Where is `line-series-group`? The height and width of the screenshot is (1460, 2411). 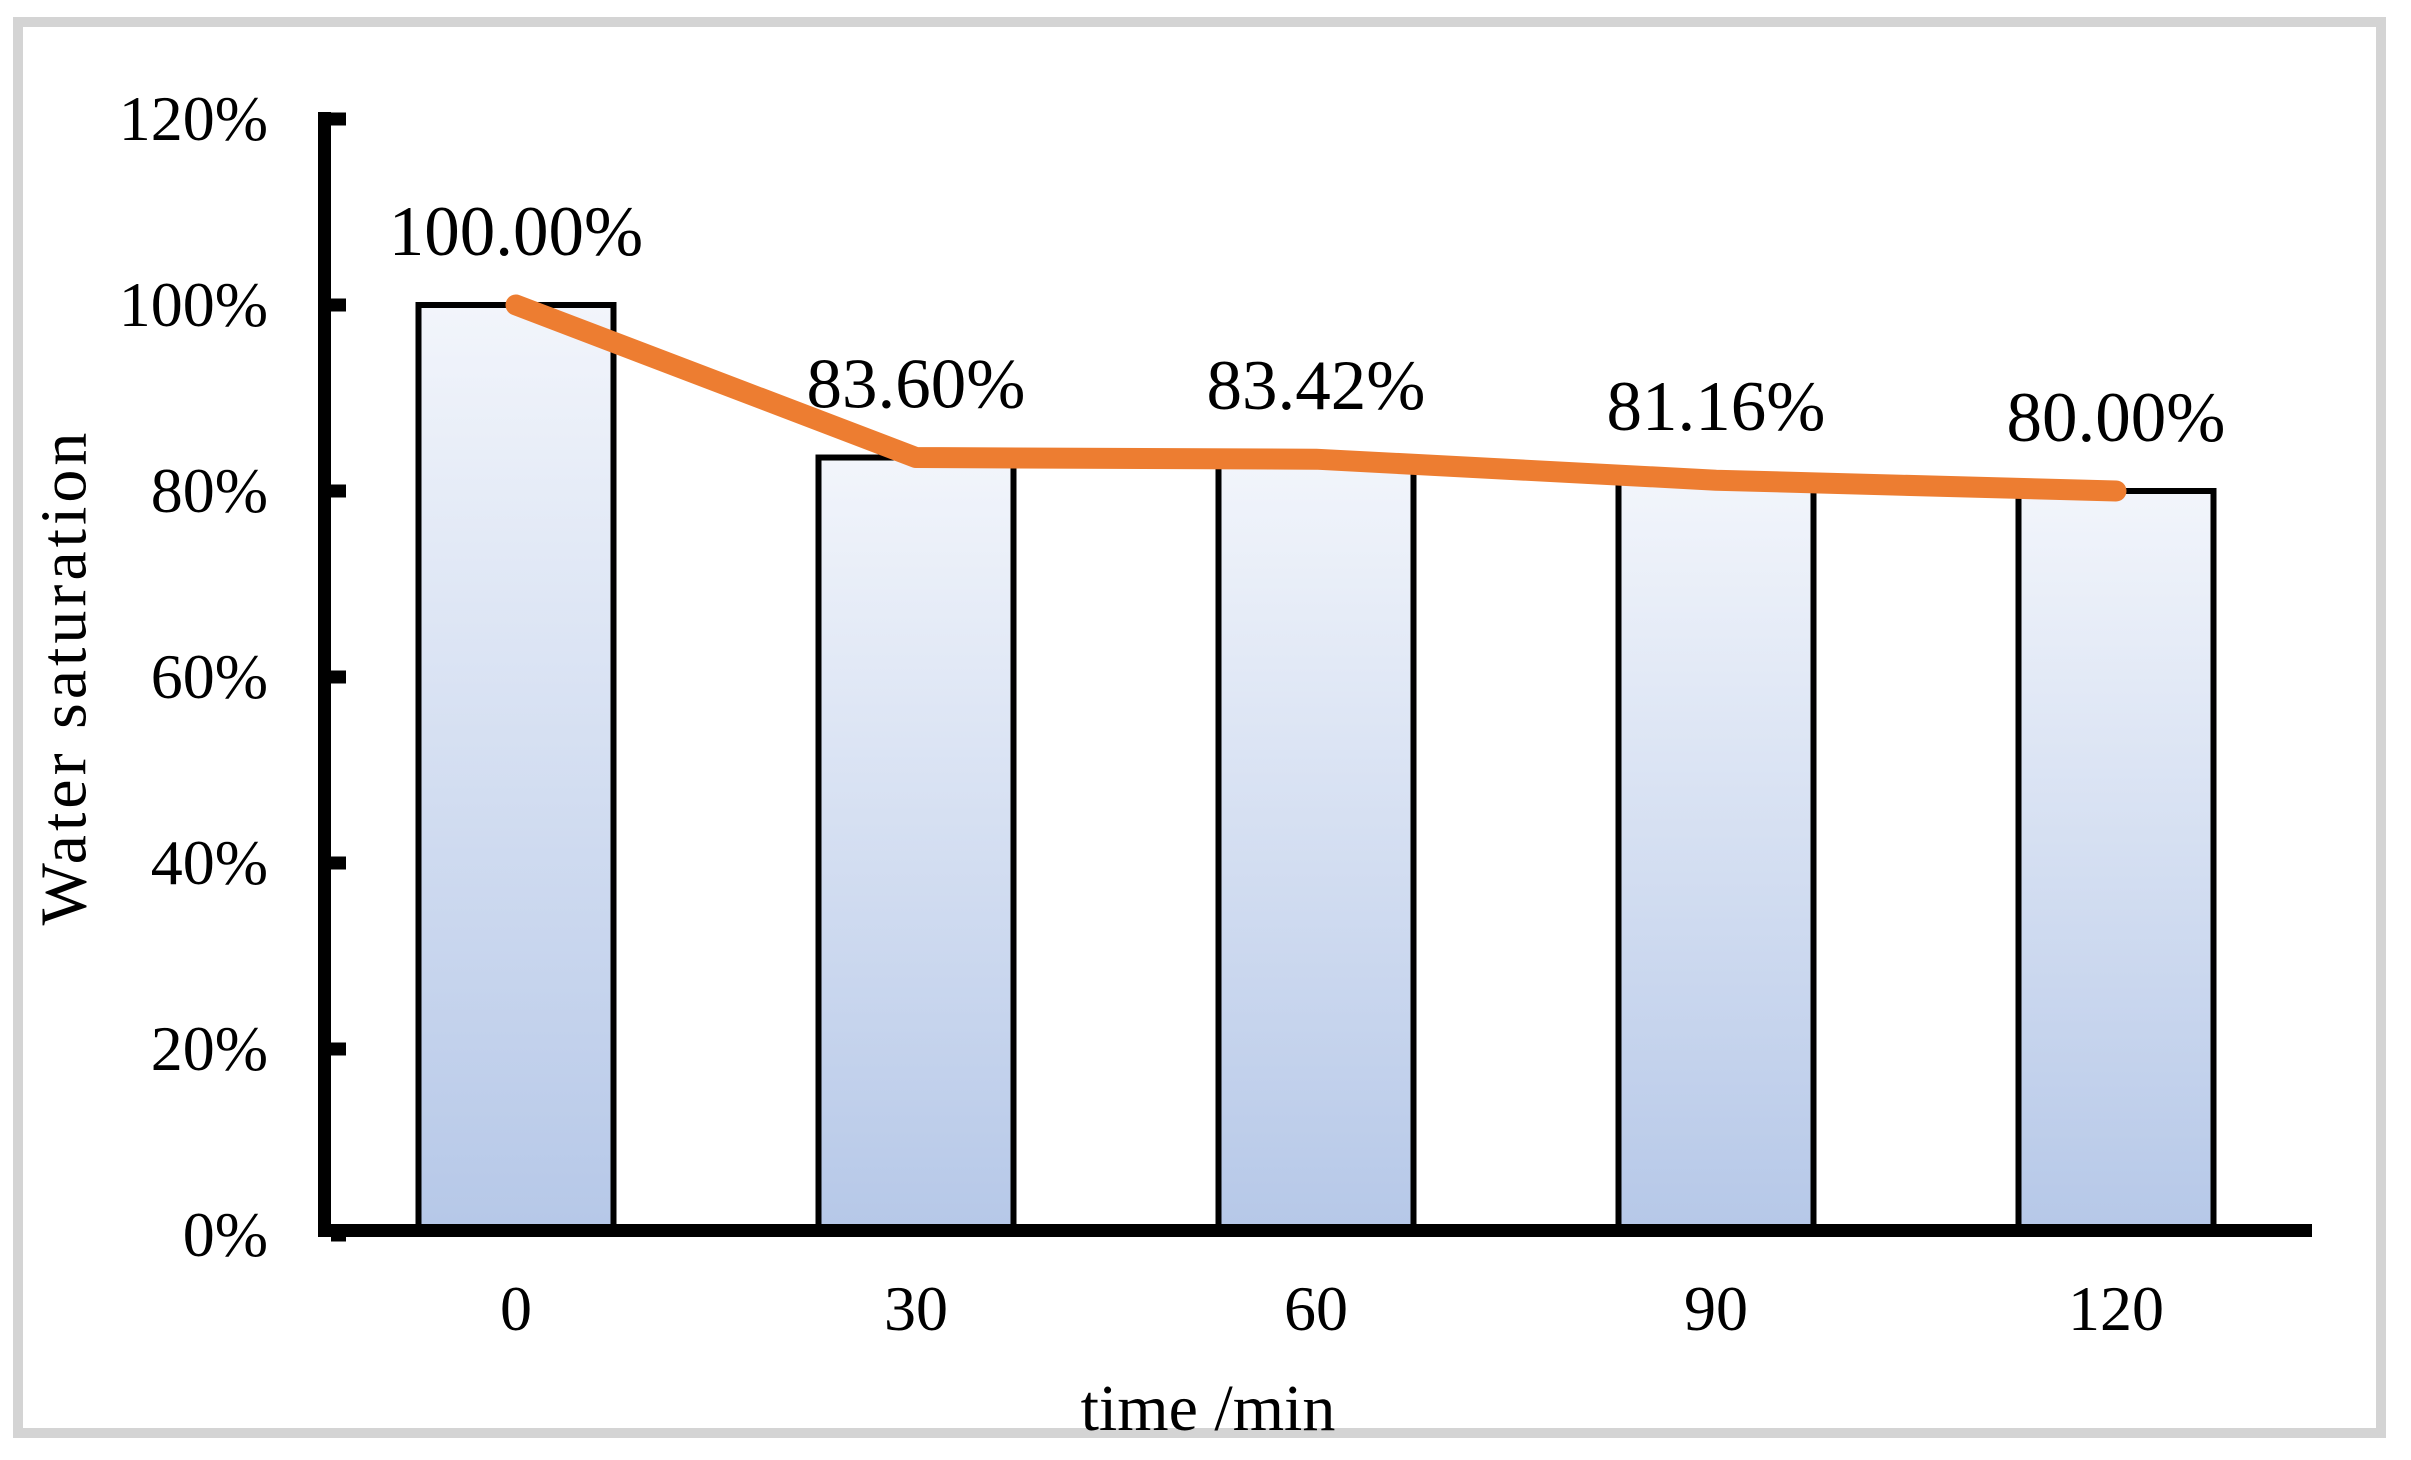
line-series-group is located at coordinates (1316, 398).